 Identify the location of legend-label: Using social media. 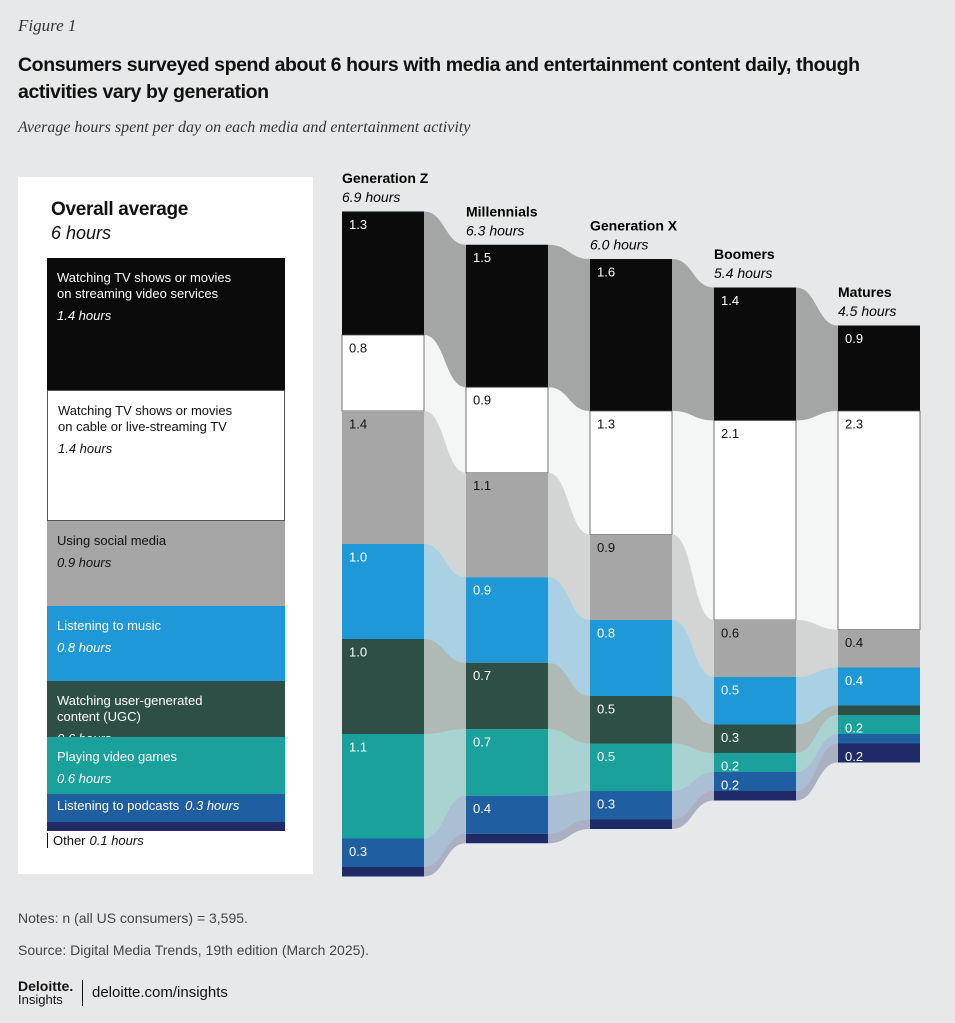
(112, 541).